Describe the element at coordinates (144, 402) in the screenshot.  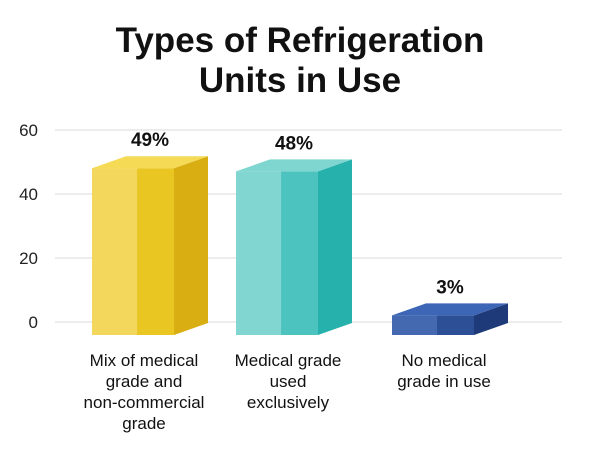
I see `category-label-line: non-commercial` at that location.